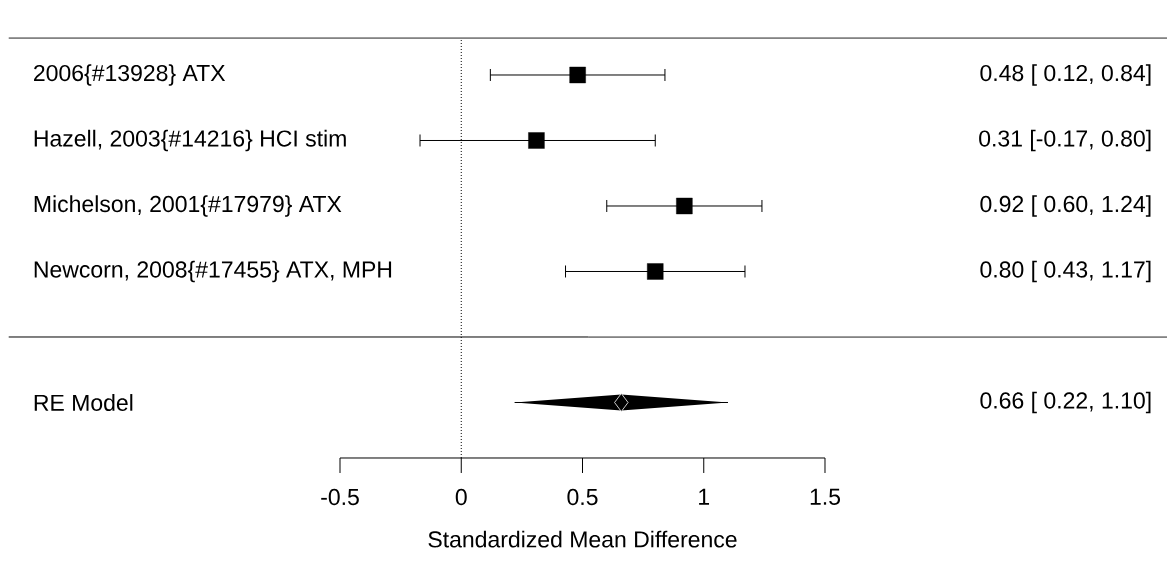 The width and height of the screenshot is (1167, 577). I want to click on data-label: 0.92 [ 0.60, 1.24], so click(1065, 206).